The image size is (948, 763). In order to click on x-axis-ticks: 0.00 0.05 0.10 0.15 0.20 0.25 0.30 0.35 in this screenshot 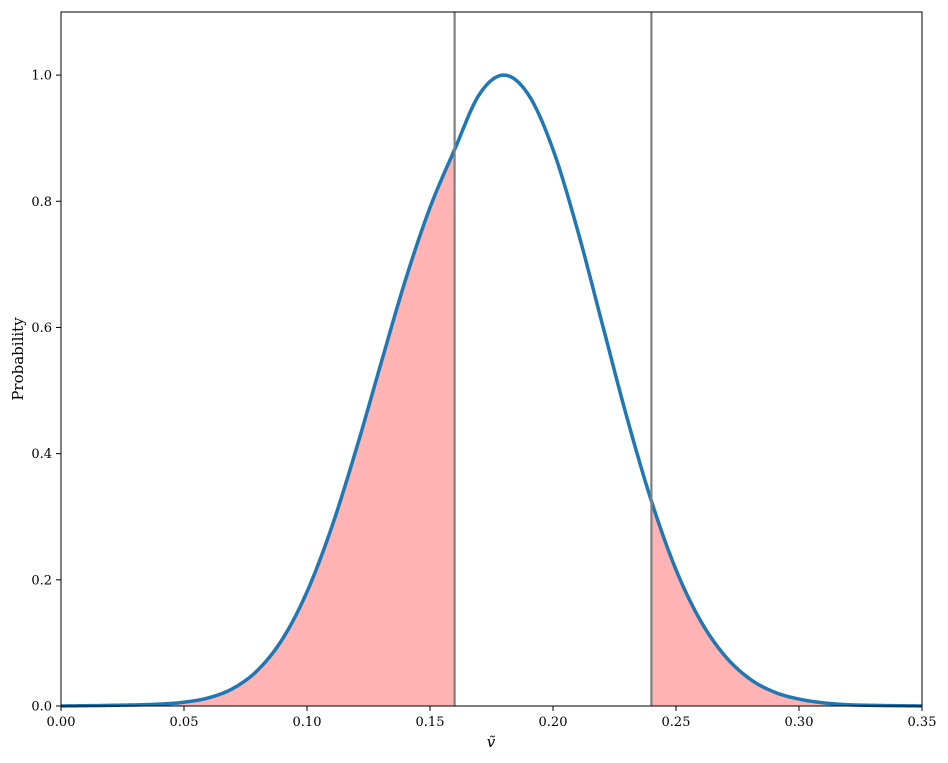, I will do `click(492, 718)`.